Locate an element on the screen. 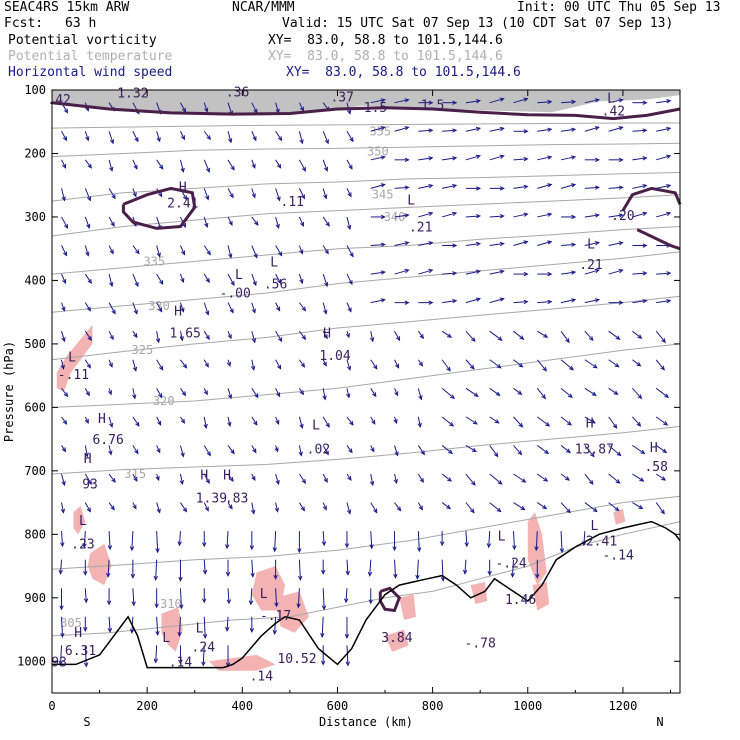 The height and width of the screenshot is (740, 740). theta-contour is located at coordinates (366, 150).